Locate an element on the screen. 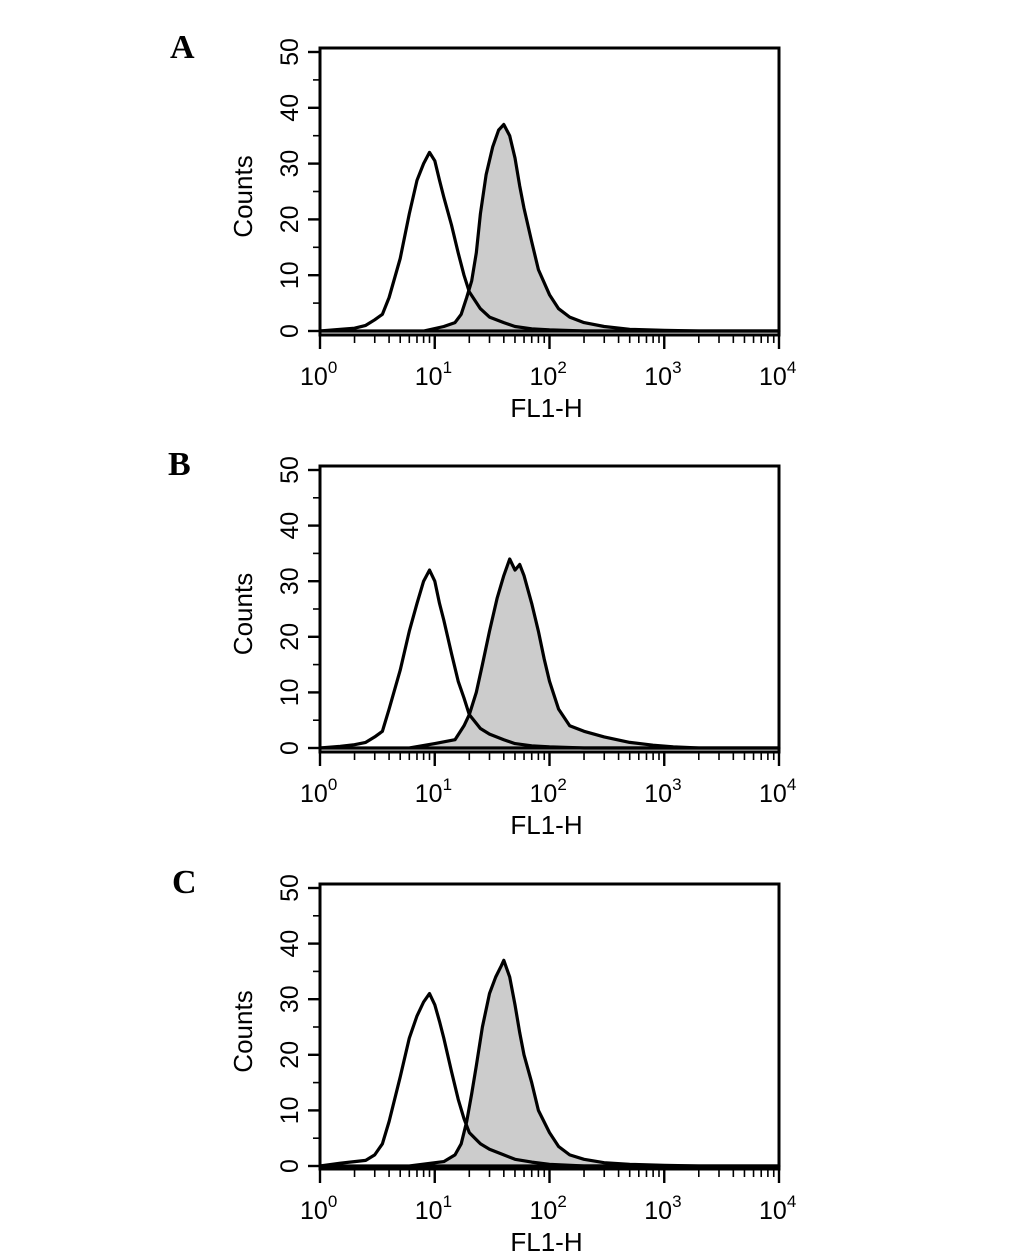 The height and width of the screenshot is (1260, 1033). panel-label: B is located at coordinates (179, 464).